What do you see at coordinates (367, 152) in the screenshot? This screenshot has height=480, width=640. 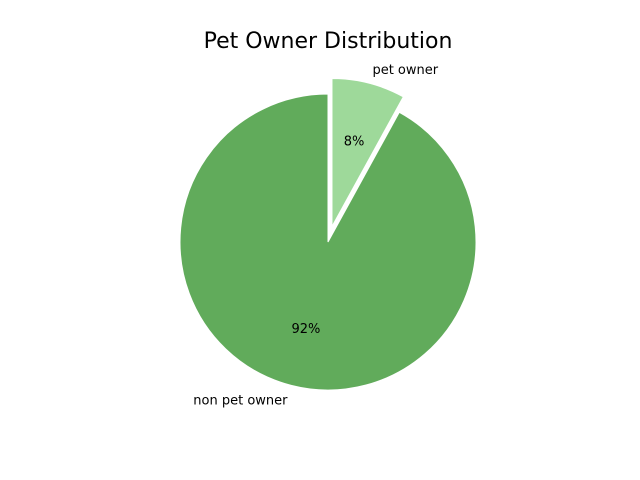 I see `pie-slice-pet-owner` at bounding box center [367, 152].